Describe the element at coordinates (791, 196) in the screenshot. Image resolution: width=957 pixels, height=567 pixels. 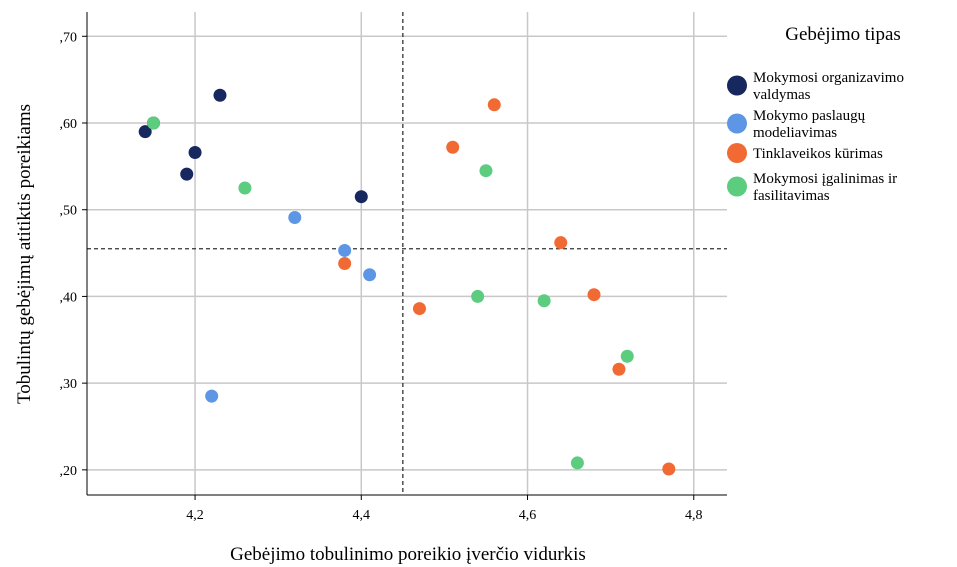
I see `legend-label: fasilitavimas` at that location.